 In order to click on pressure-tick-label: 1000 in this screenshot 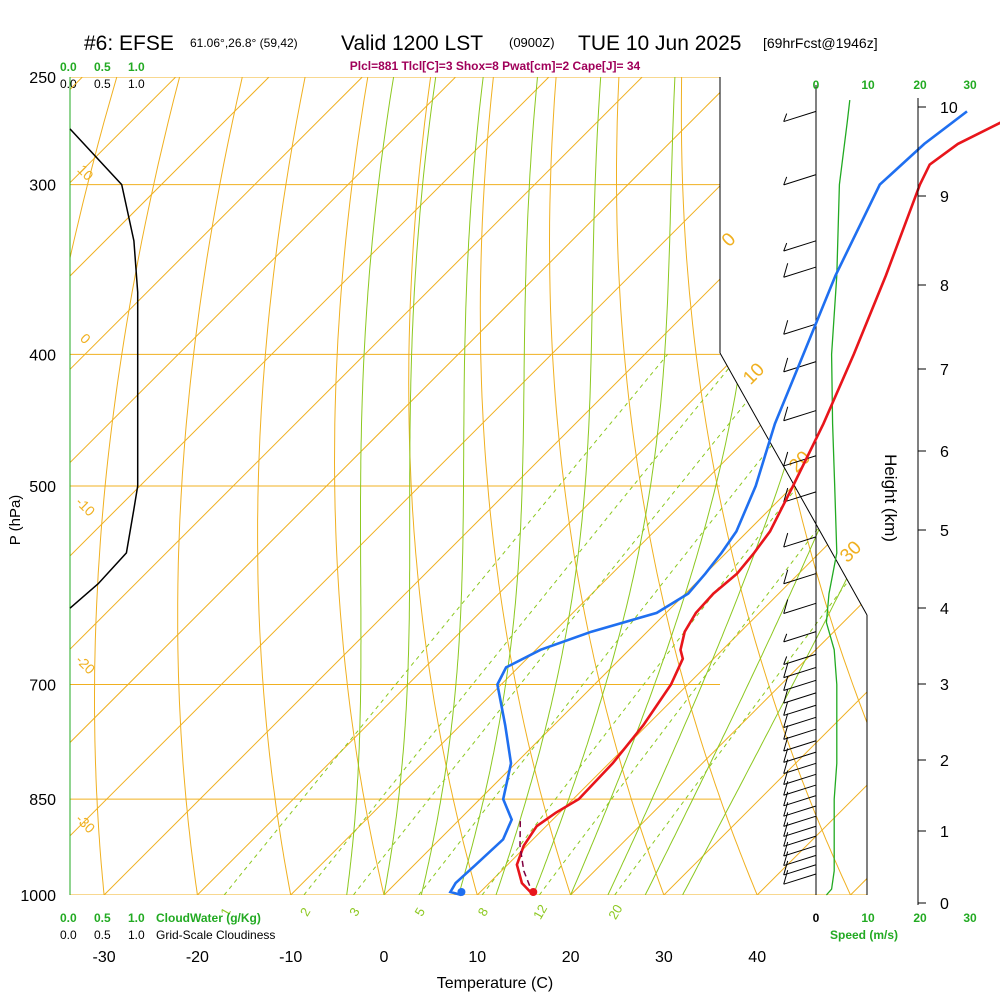, I will do `click(38, 896)`.